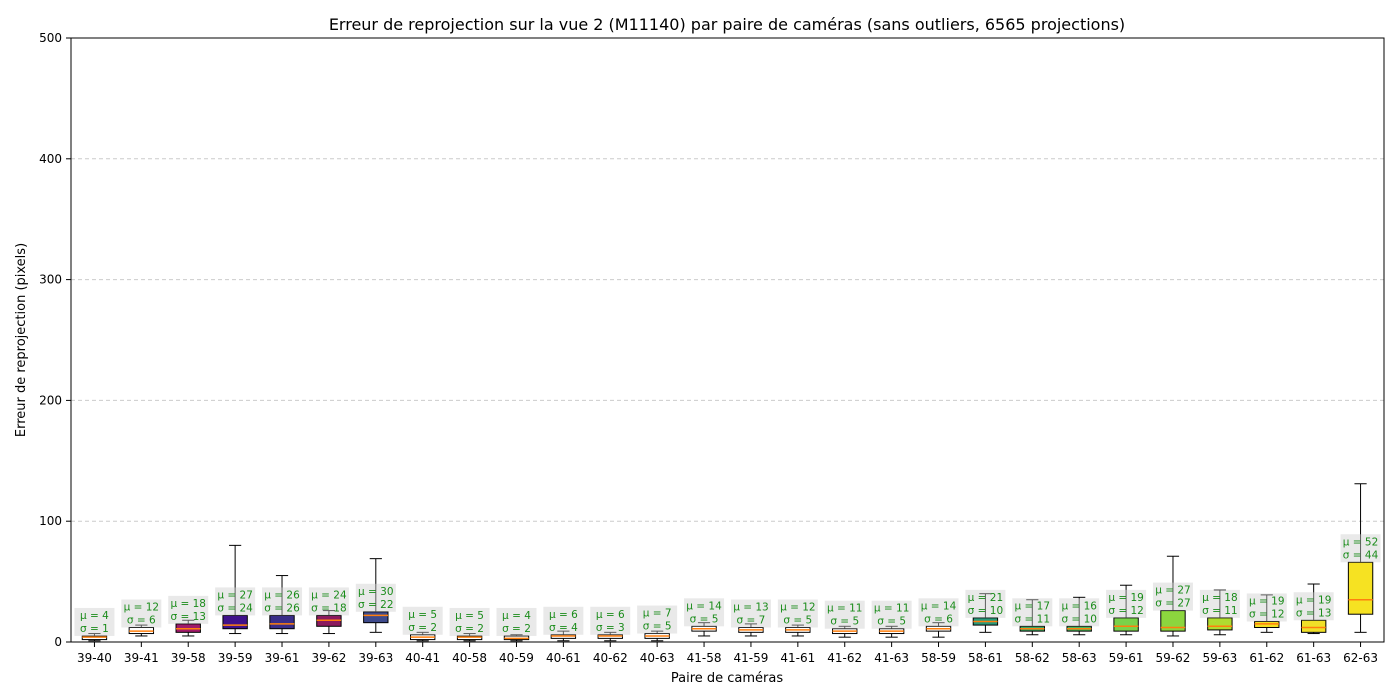 This screenshot has height=700, width=1400. I want to click on x-tick-label: 41-63, so click(891, 658).